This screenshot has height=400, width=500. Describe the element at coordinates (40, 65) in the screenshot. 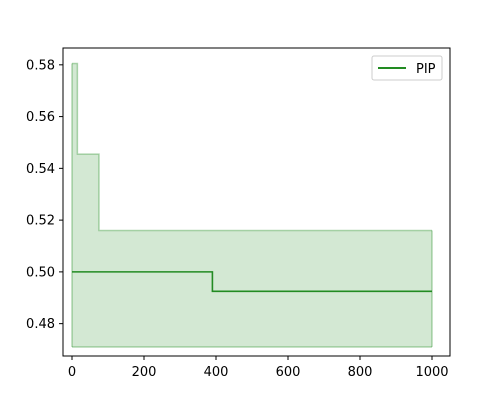

I see `y-tick-label: 0.58` at that location.